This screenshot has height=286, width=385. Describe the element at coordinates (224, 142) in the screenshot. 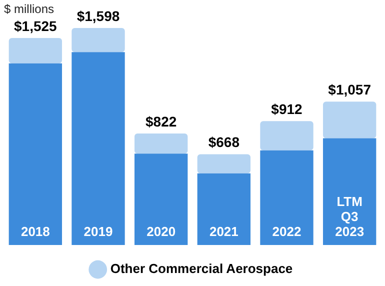

I see `annotation: $668` at that location.